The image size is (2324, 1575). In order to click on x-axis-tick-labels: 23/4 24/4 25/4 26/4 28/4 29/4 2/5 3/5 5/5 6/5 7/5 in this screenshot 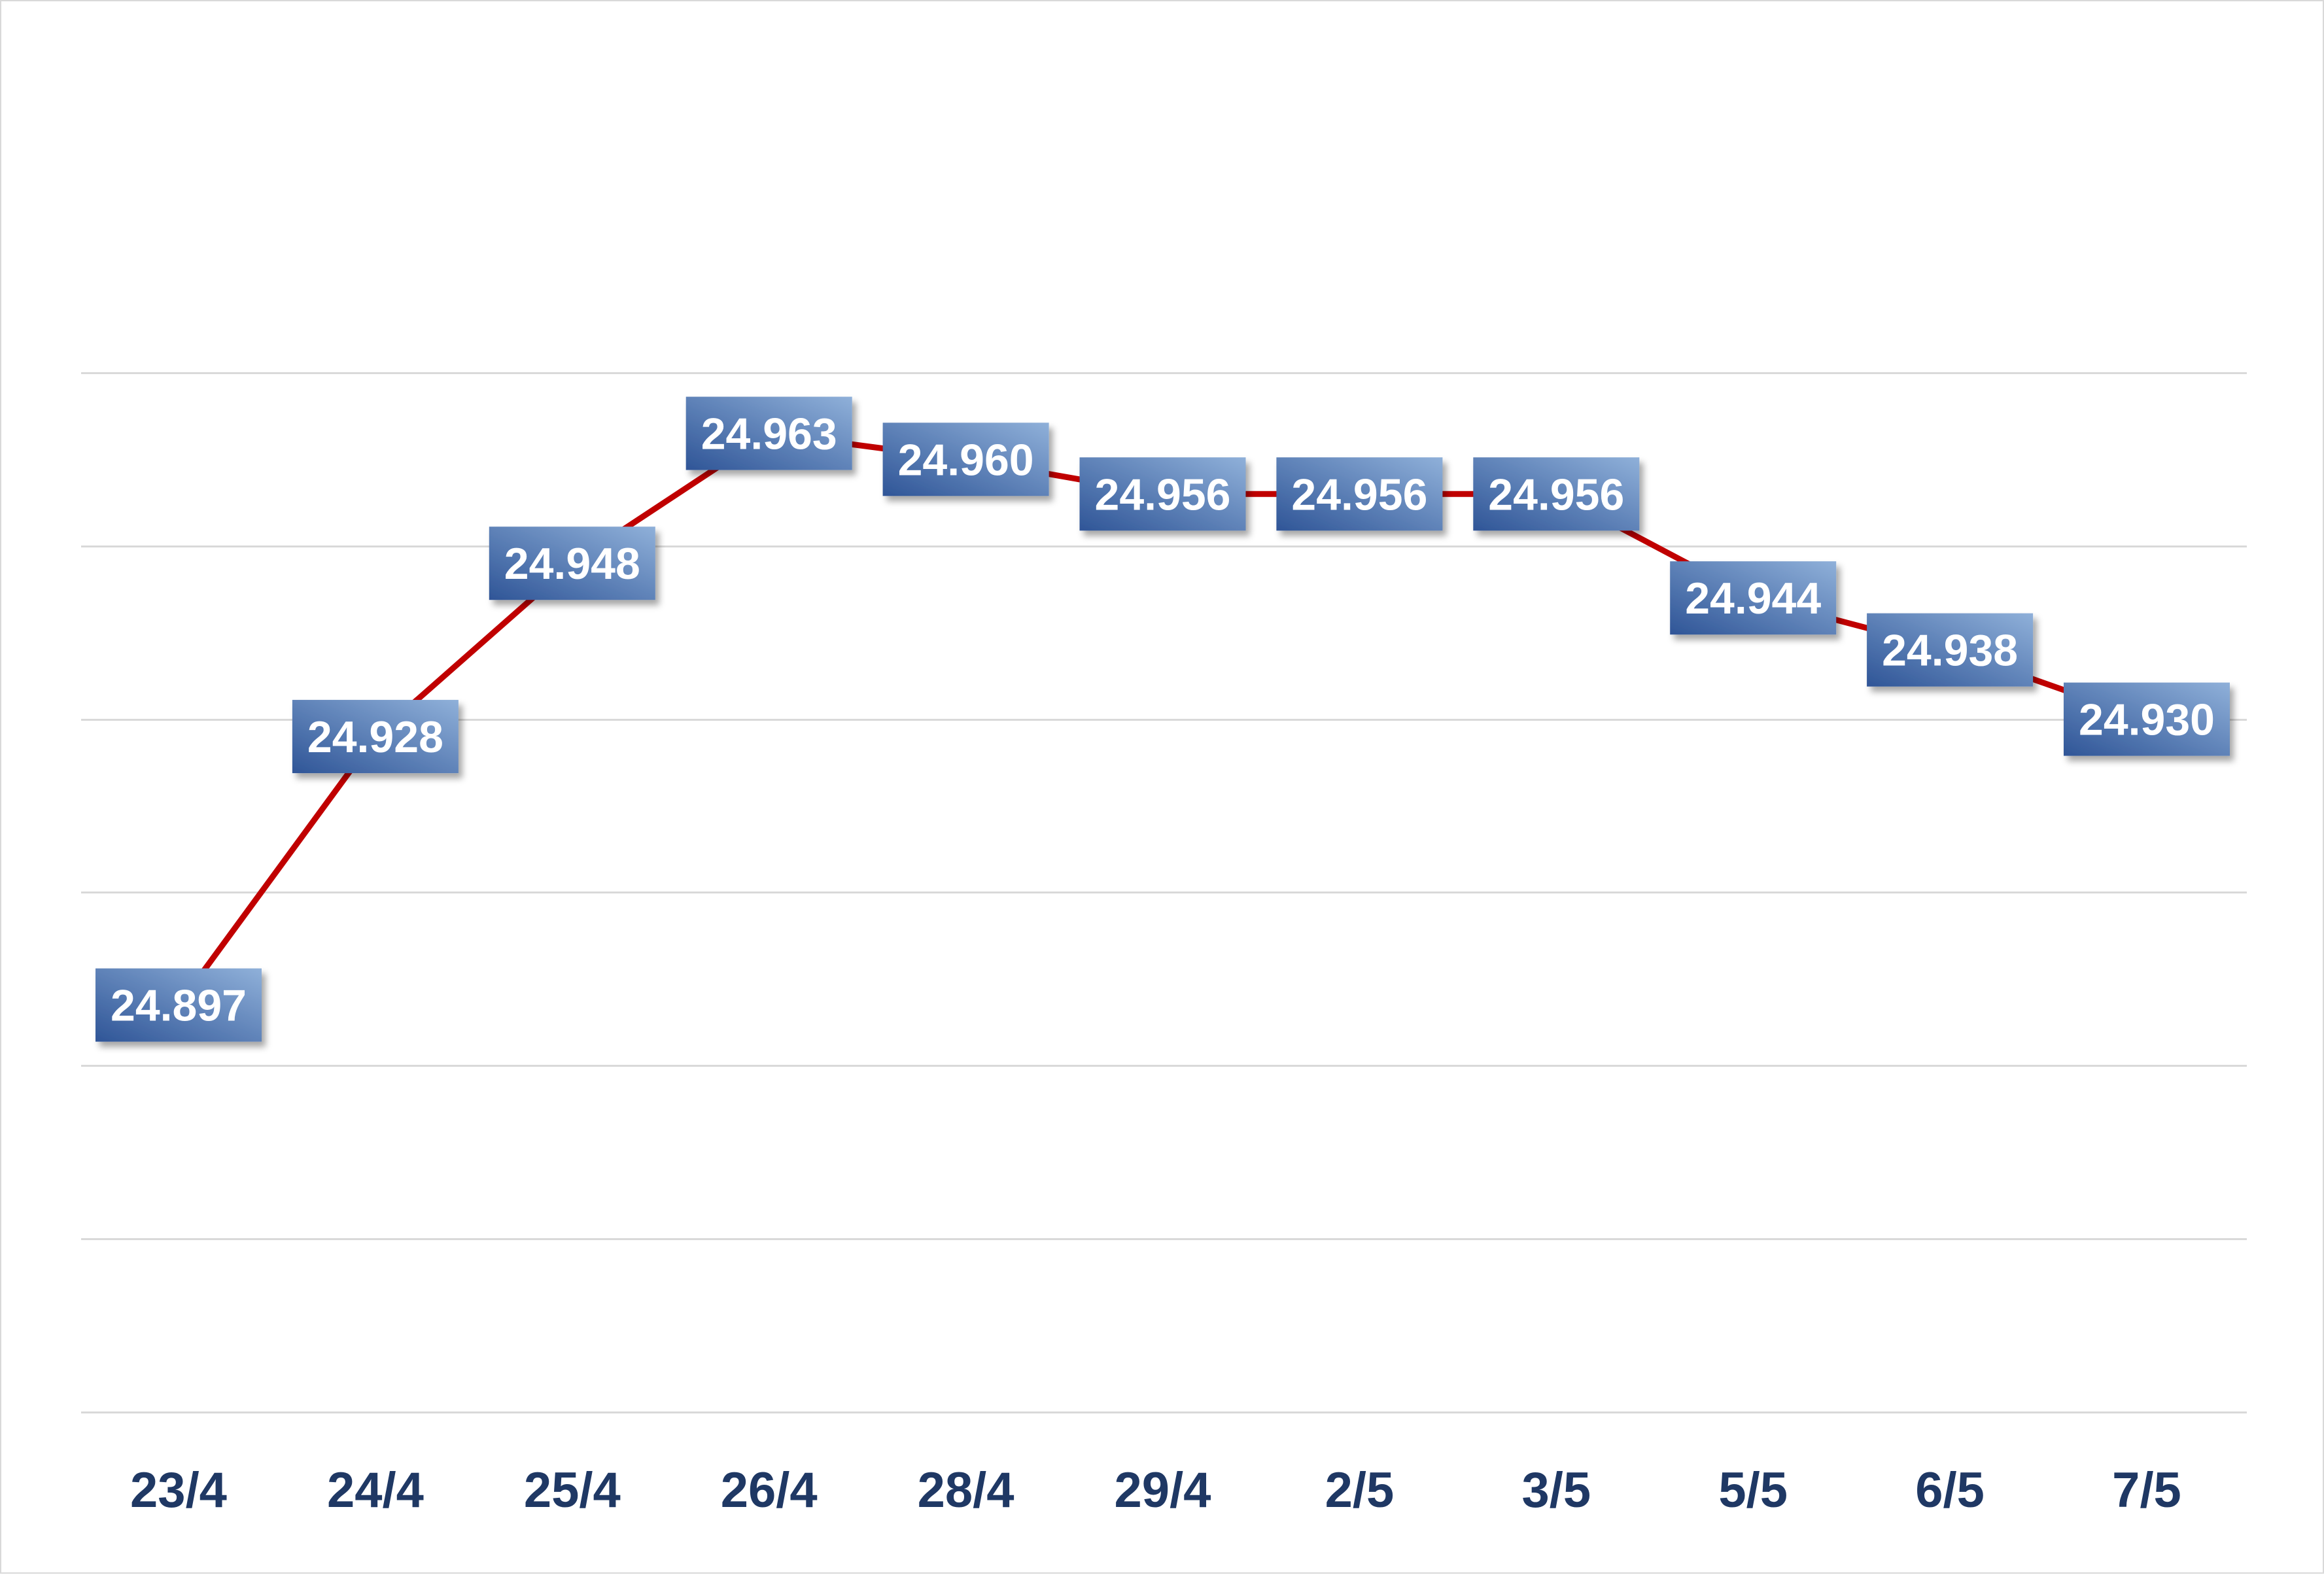, I will do `click(1155, 1491)`.